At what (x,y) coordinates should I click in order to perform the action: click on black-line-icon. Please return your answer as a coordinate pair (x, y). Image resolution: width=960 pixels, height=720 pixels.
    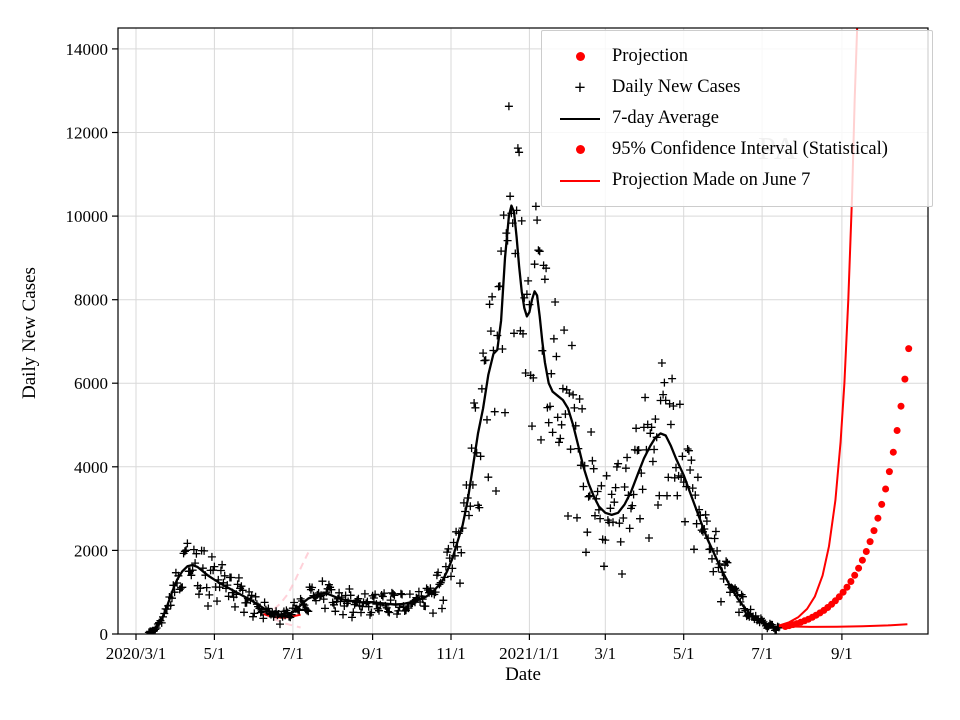
    Looking at the image, I should click on (580, 119).